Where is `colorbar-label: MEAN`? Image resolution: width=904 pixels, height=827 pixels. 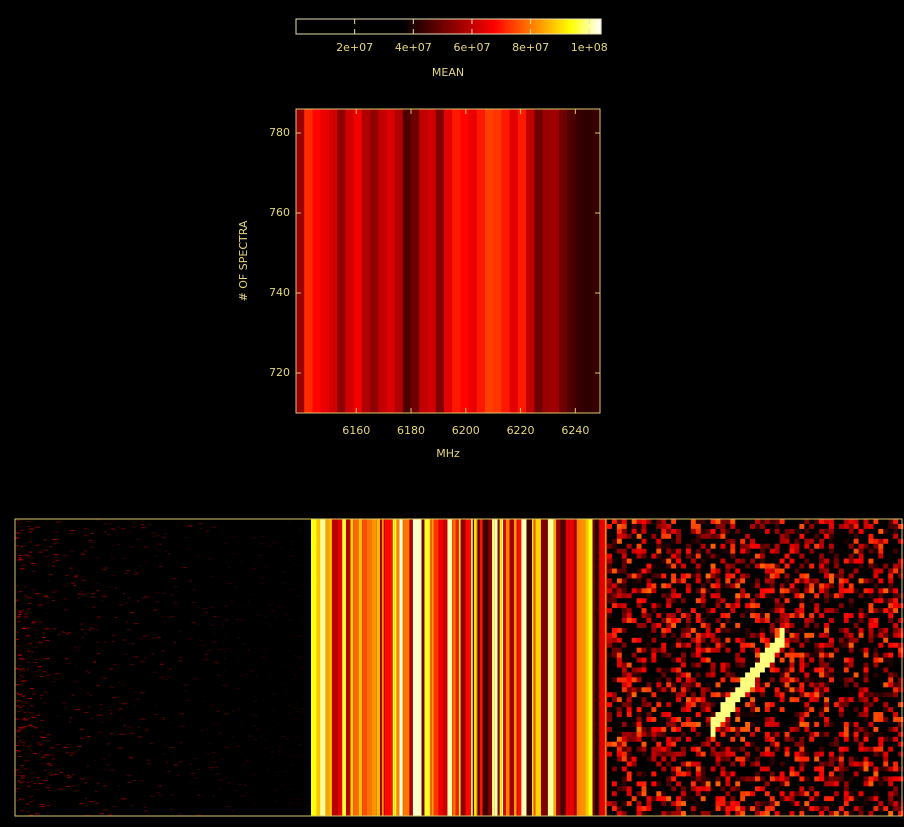
colorbar-label: MEAN is located at coordinates (448, 72).